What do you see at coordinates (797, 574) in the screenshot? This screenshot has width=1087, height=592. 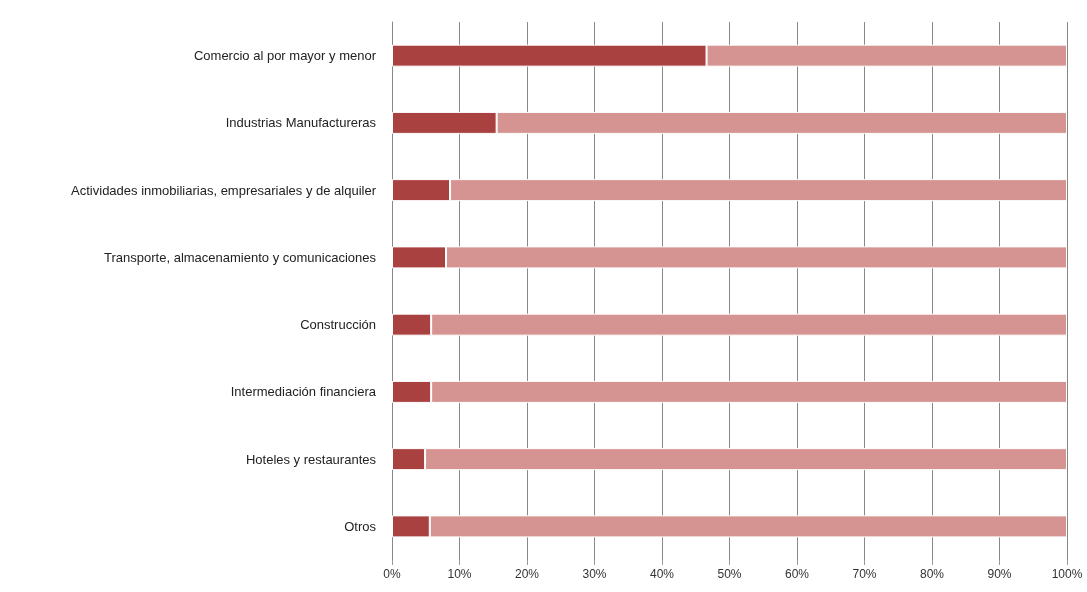 I see `x-tick-label: 60%` at bounding box center [797, 574].